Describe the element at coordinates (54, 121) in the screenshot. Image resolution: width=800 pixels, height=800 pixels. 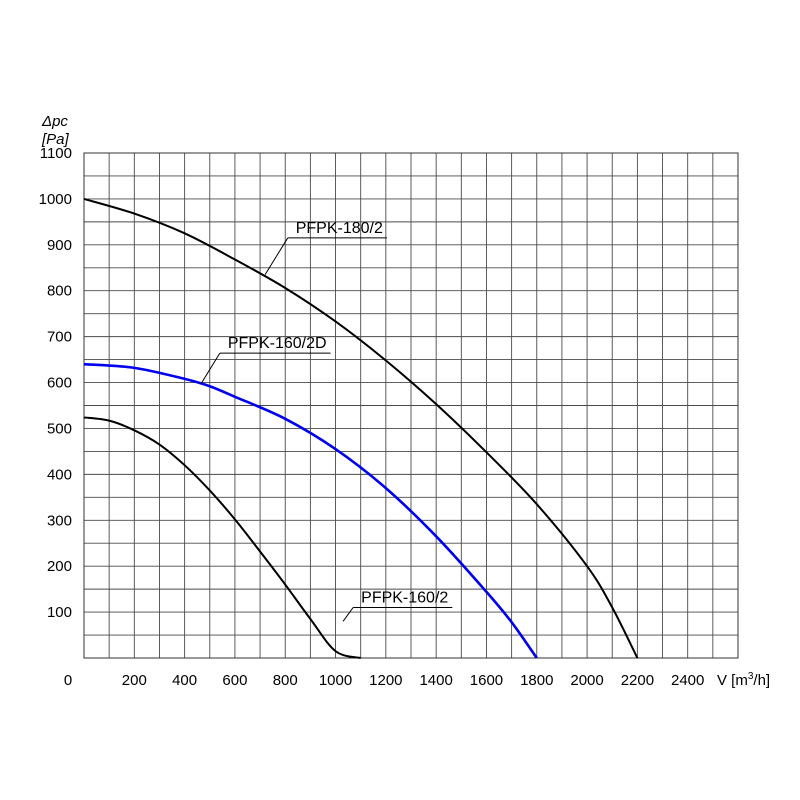
I see `y-axis-title: Δpc` at that location.